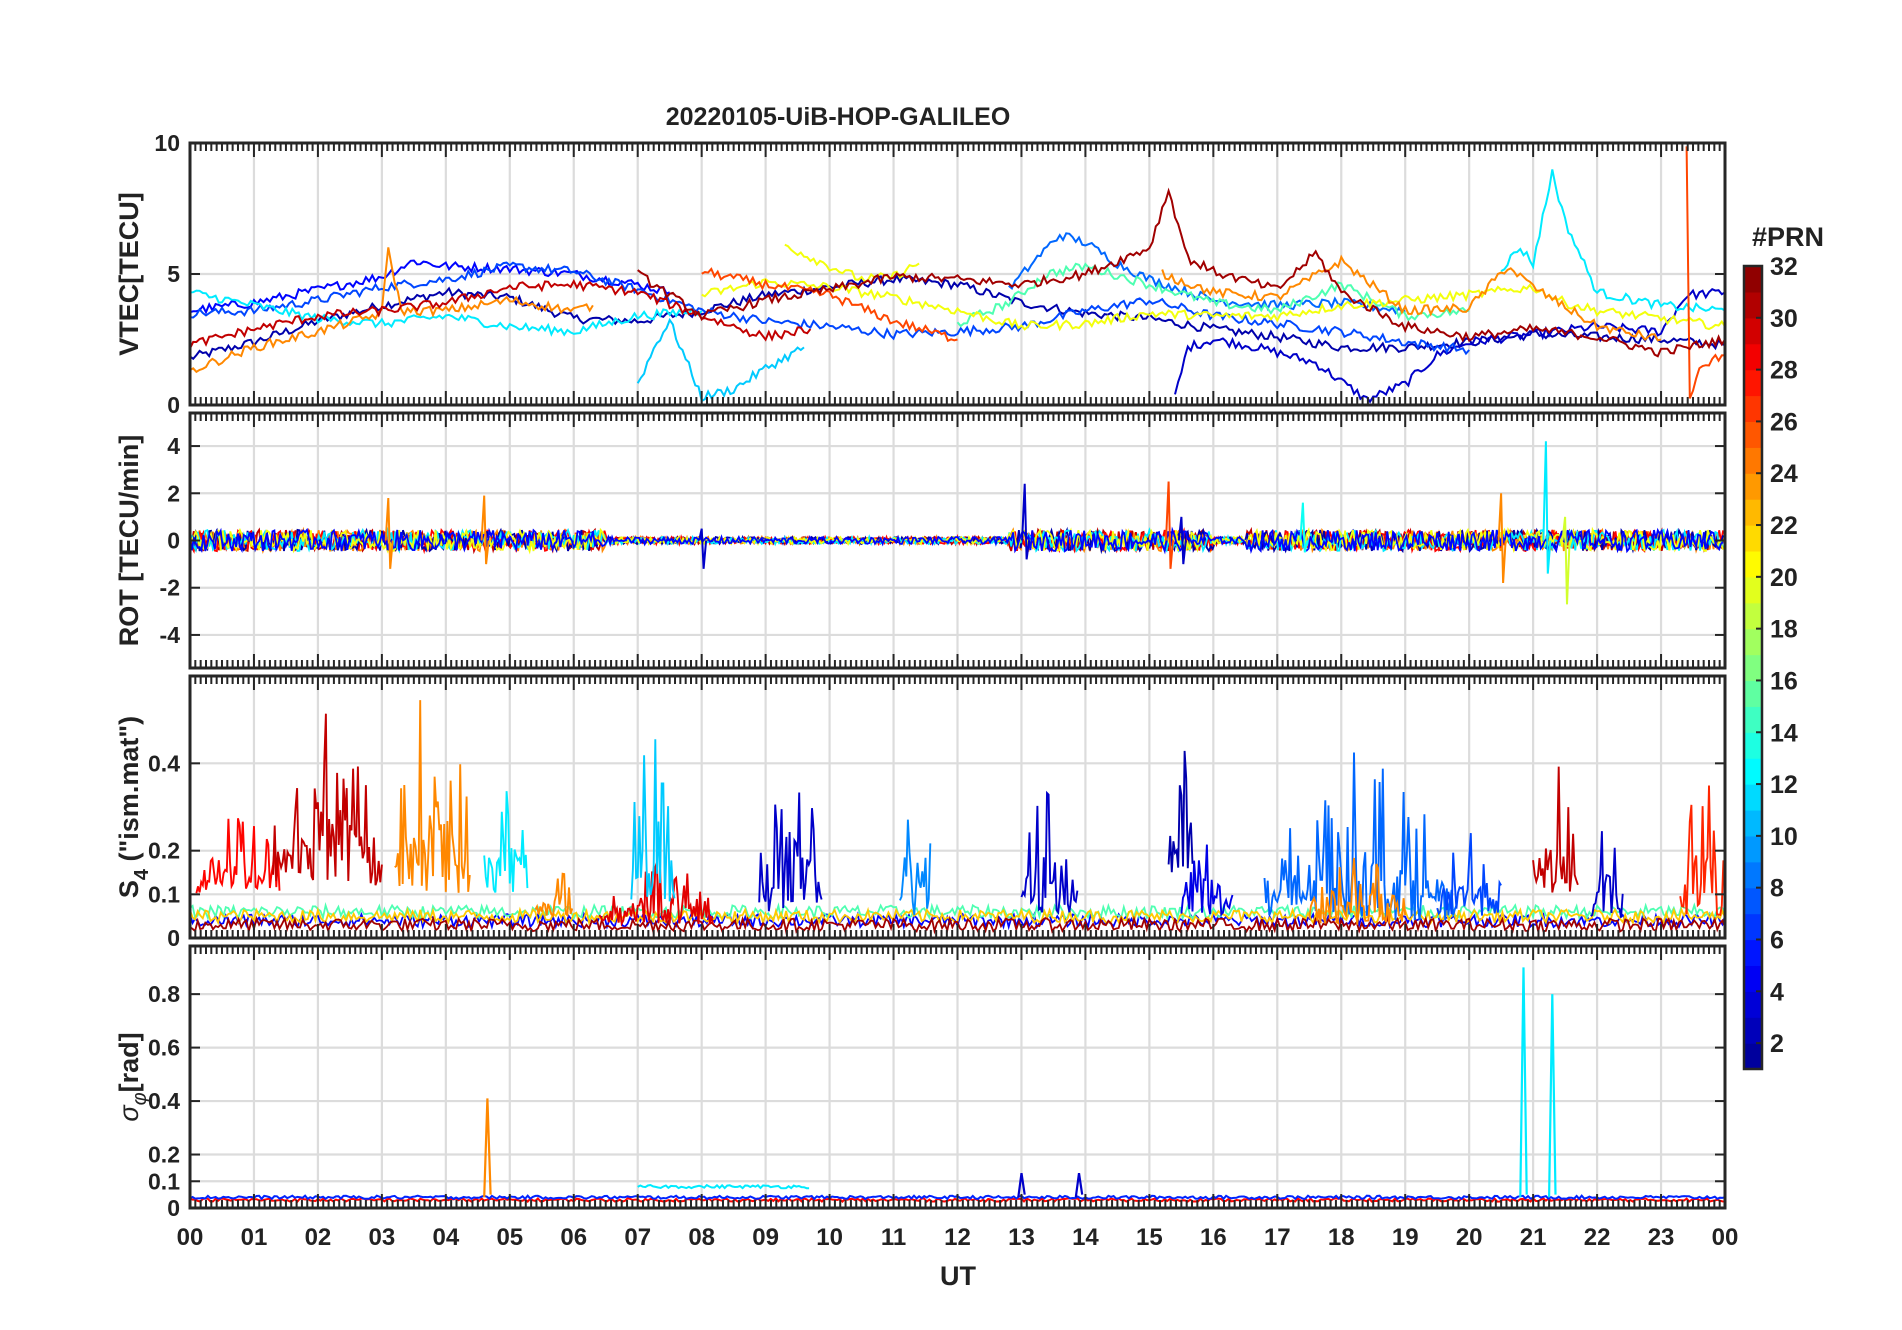  Describe the element at coordinates (573, 1237) in the screenshot. I see `x-tick-label: 06` at that location.